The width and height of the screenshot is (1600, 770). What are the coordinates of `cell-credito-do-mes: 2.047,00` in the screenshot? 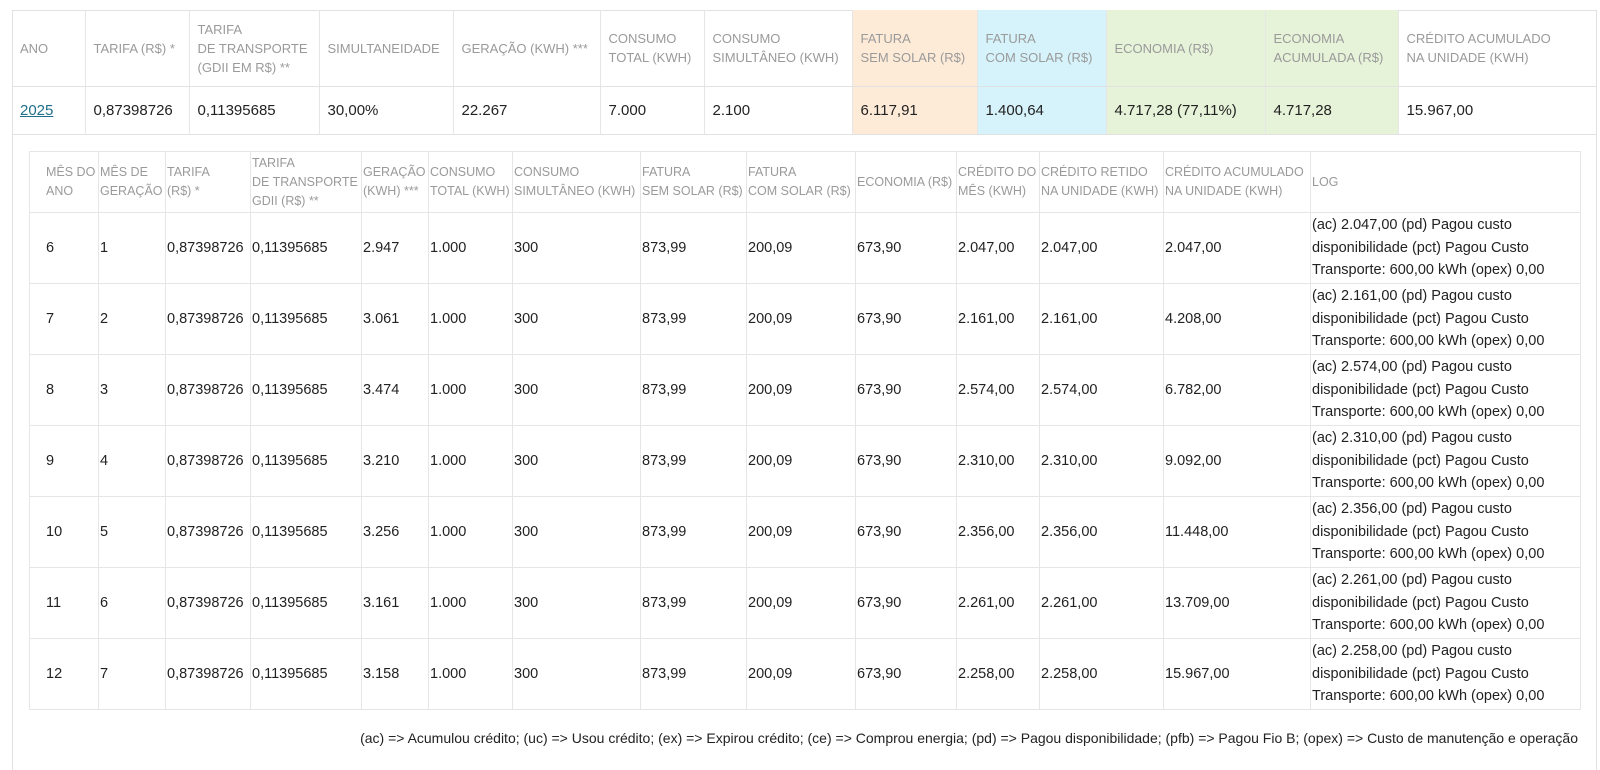 It's located at (998, 248).